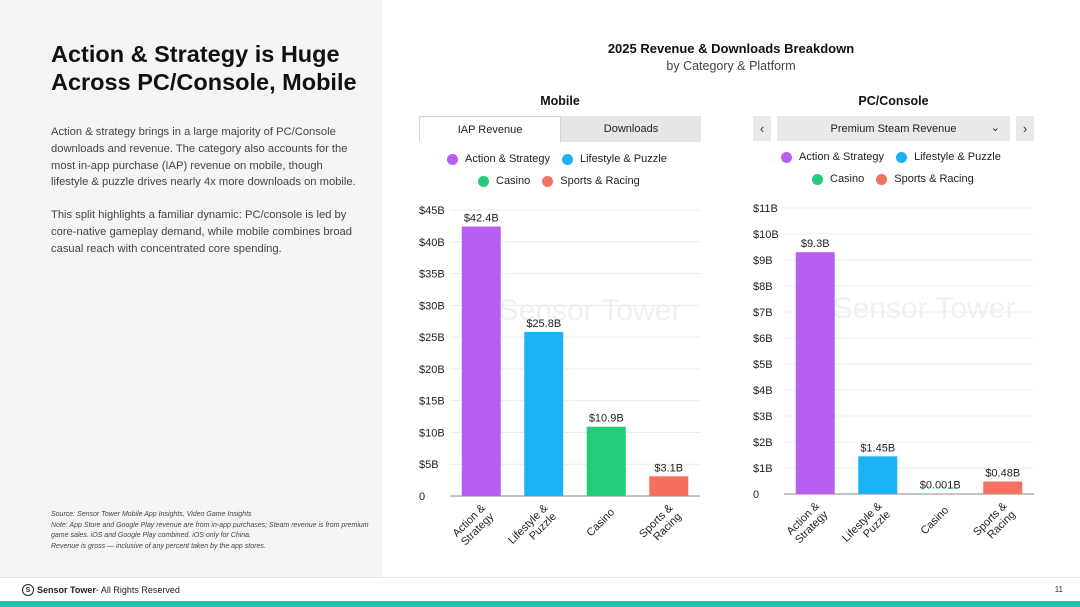 The image size is (1080, 607). I want to click on data-label: $3.1B, so click(668, 468).